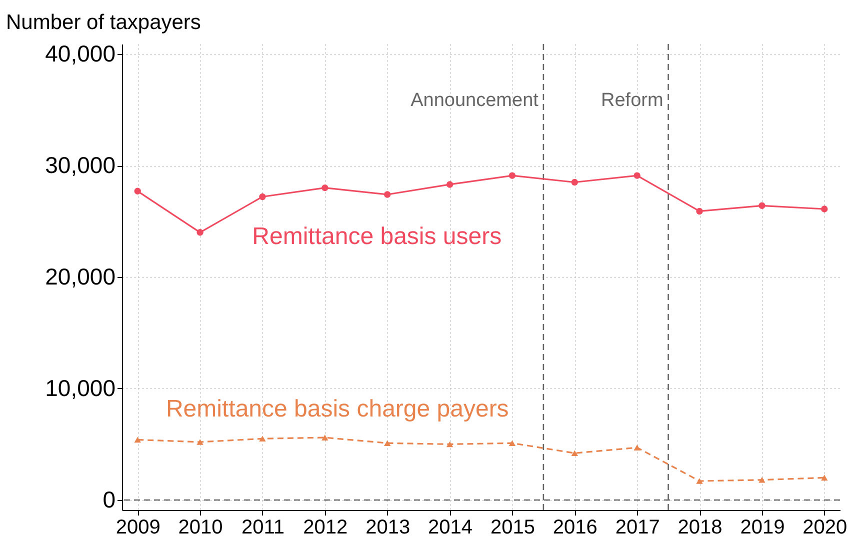 The height and width of the screenshot is (547, 857). What do you see at coordinates (200, 527) in the screenshot?
I see `x-tick-label: 2010` at bounding box center [200, 527].